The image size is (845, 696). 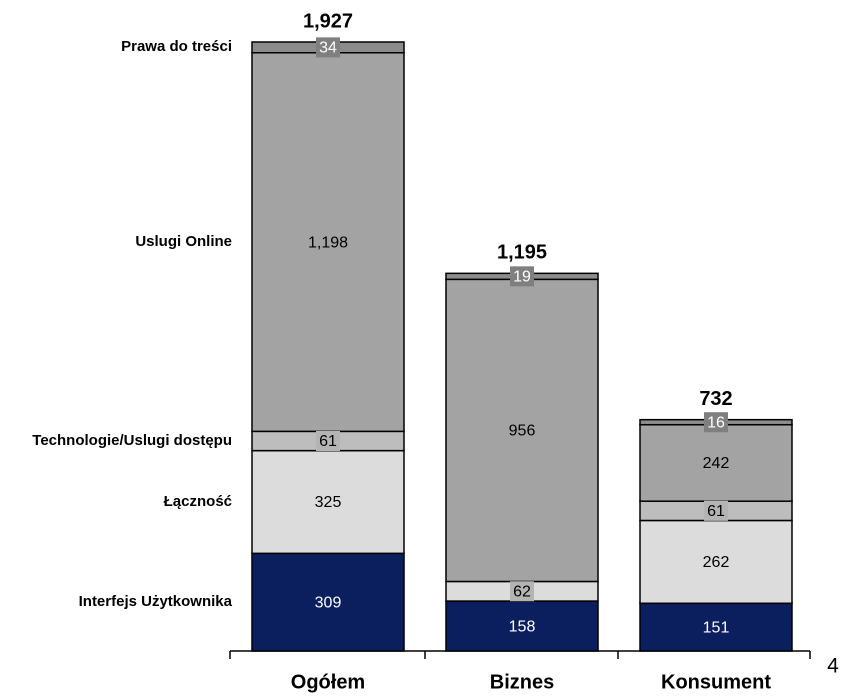 I want to click on data-label: 956, so click(x=522, y=431).